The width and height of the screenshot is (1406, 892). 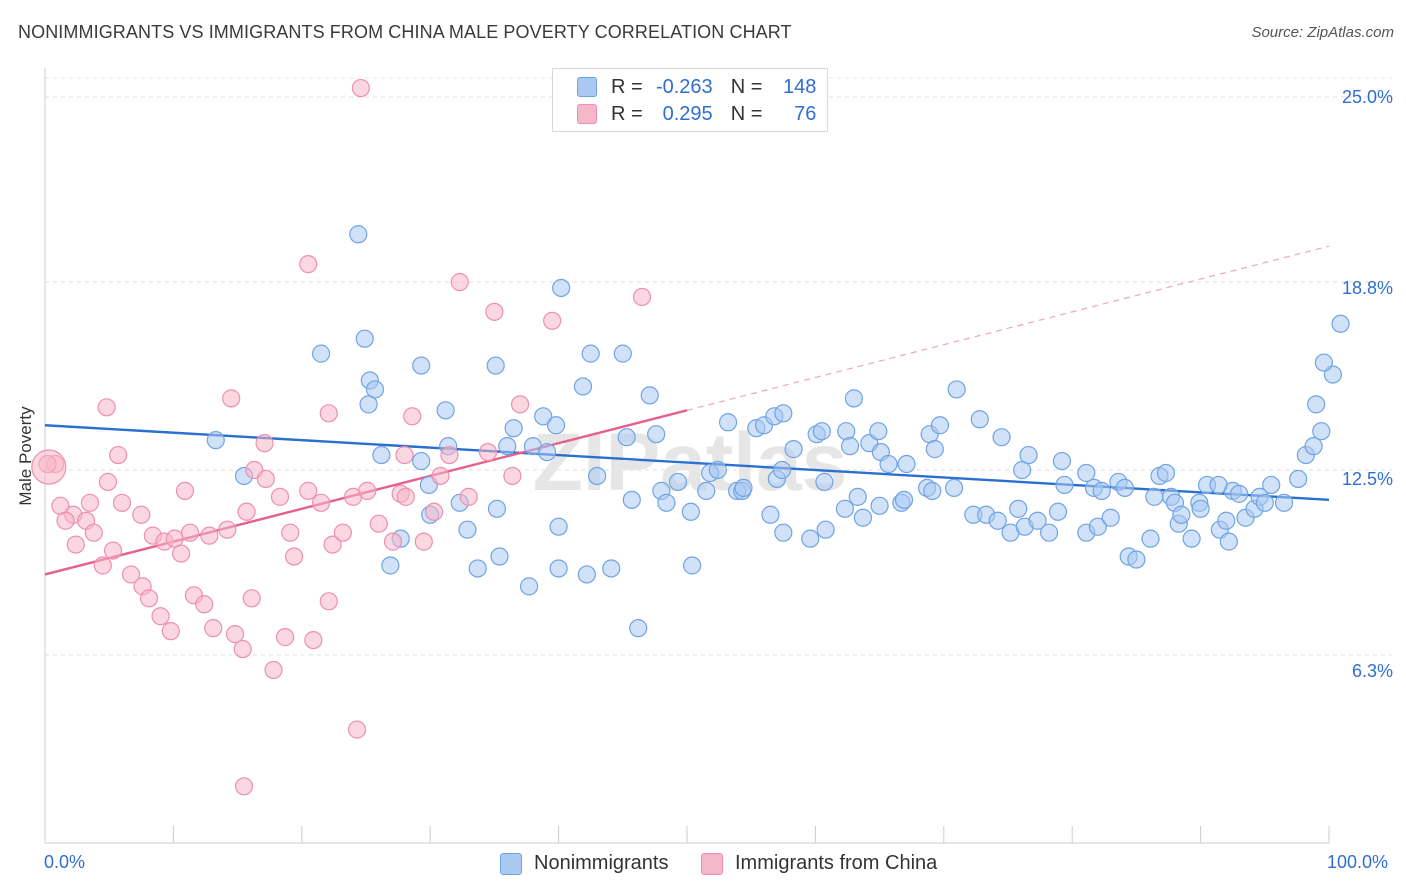 I want to click on n-label: N =, so click(x=746, y=113).